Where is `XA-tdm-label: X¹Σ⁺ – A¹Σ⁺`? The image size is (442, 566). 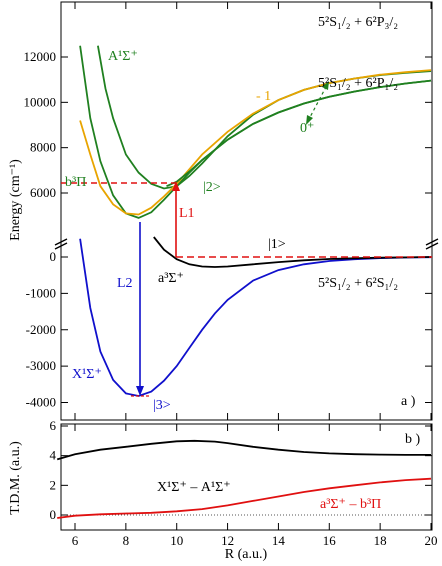
XA-tdm-label: X¹Σ⁺ – A¹Σ⁺ is located at coordinates (194, 487).